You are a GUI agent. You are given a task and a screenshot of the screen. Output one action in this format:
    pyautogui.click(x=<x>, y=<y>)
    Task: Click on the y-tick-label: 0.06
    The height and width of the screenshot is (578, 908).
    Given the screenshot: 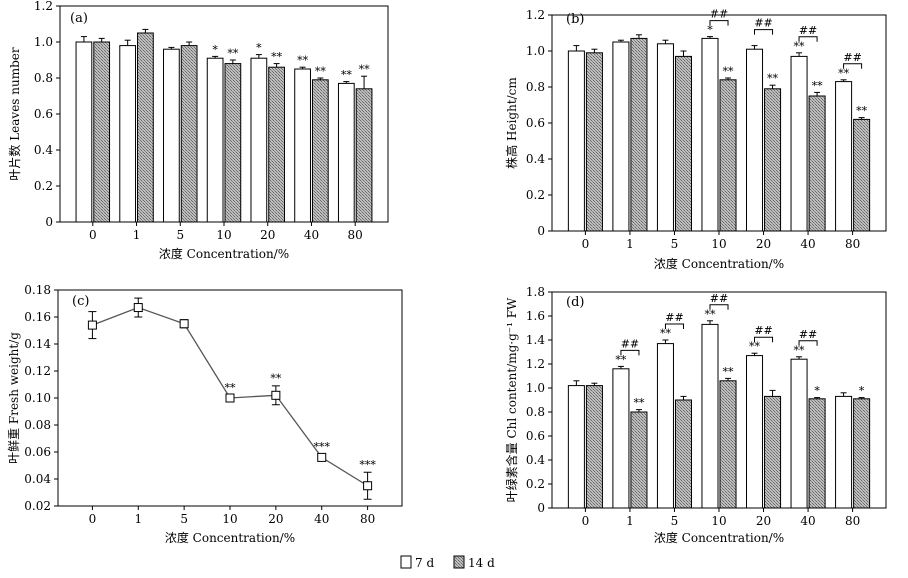 What is the action you would take?
    pyautogui.click(x=37, y=452)
    